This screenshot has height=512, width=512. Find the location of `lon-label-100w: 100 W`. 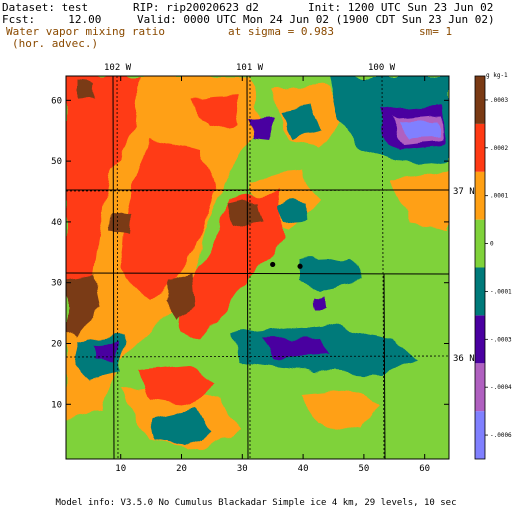

lon-label-100w: 100 W is located at coordinates (382, 68).